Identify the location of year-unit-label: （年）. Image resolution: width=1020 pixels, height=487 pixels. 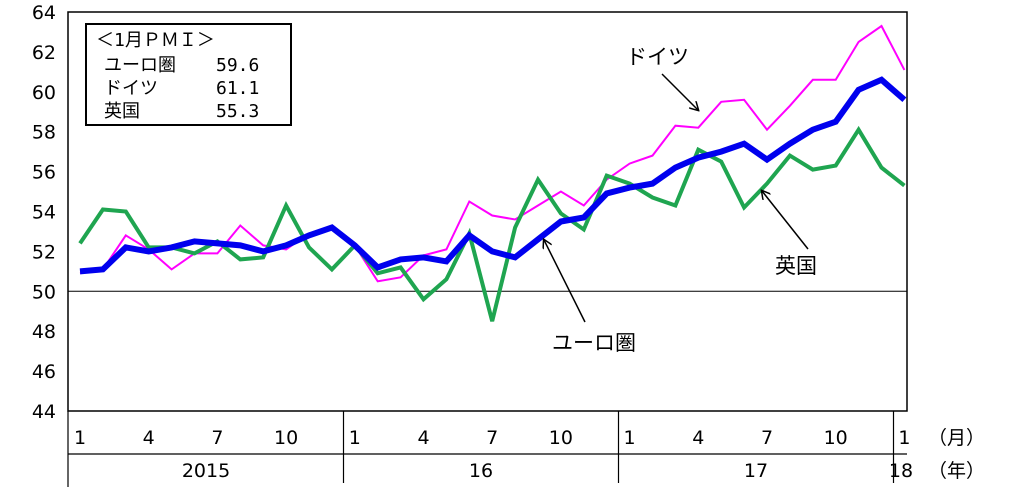
(956, 471).